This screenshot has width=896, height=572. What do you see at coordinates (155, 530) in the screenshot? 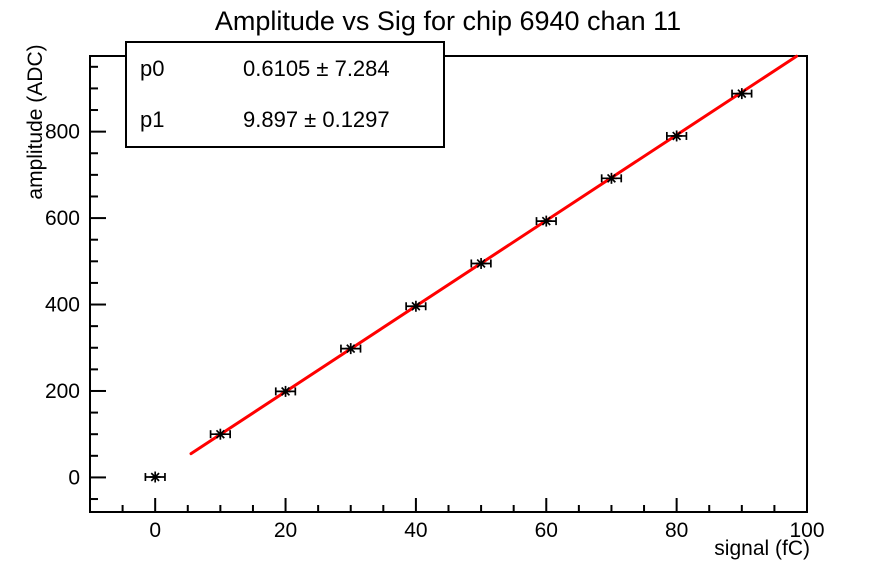
I see `x-tick-label: 0` at bounding box center [155, 530].